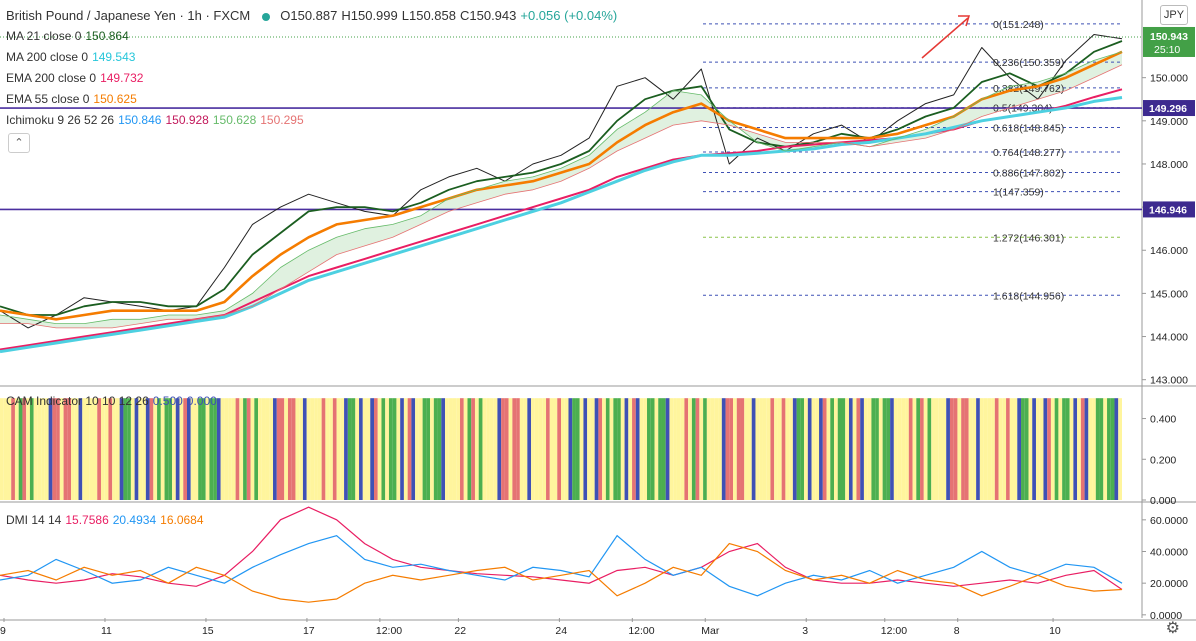 This screenshot has width=1196, height=641. I want to click on currency-label: JPY, so click(1174, 15).